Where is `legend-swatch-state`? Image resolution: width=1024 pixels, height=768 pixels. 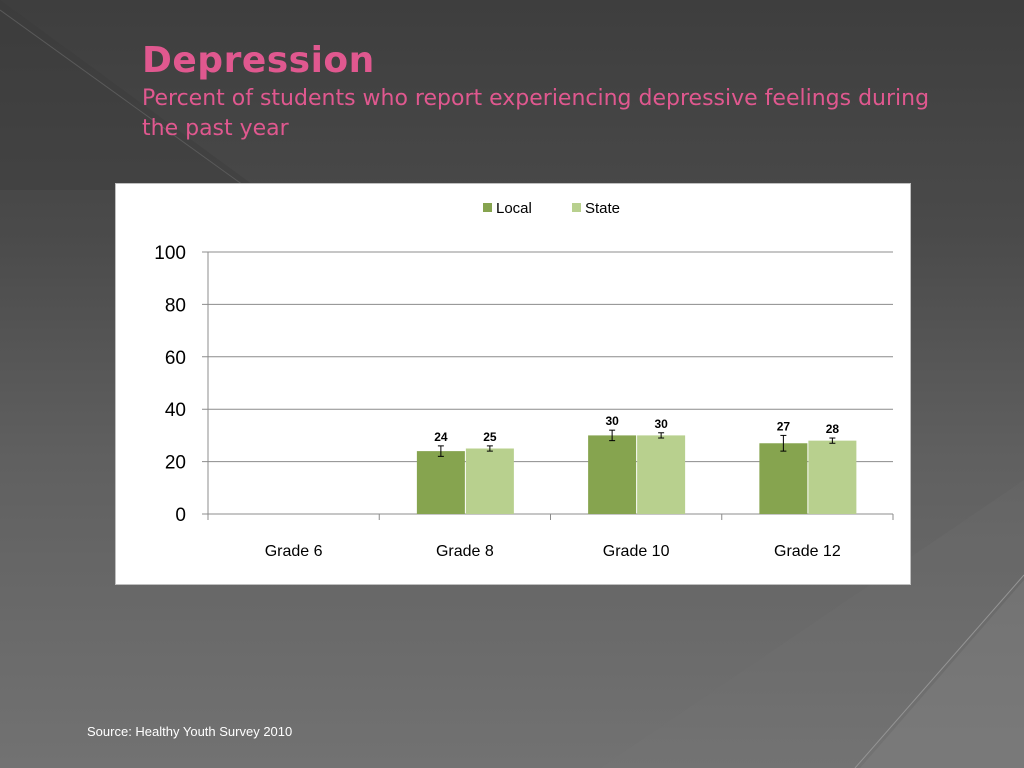
legend-swatch-state is located at coordinates (576, 207).